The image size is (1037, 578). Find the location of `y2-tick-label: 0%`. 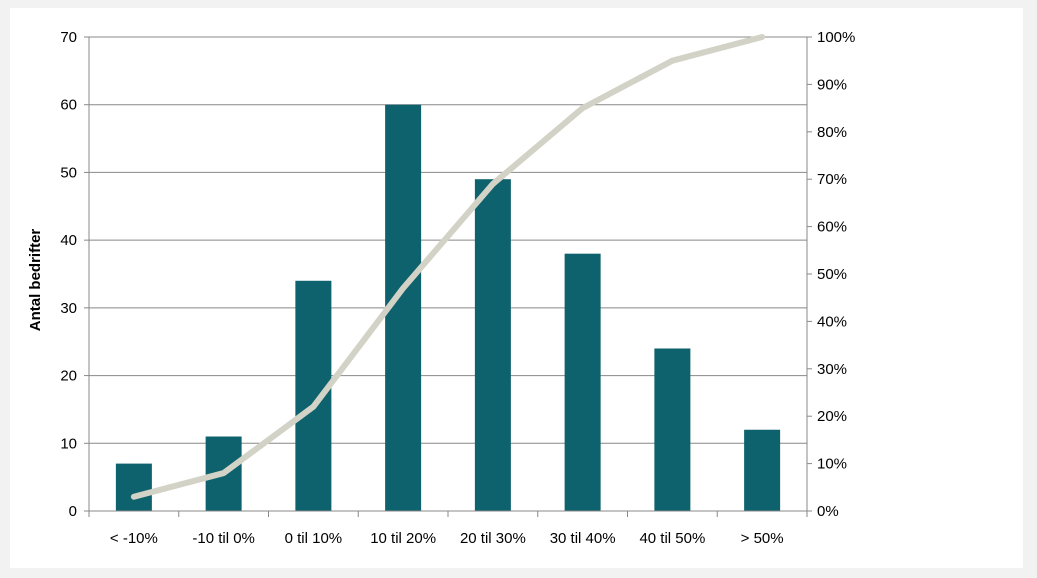

y2-tick-label: 0% is located at coordinates (828, 511).